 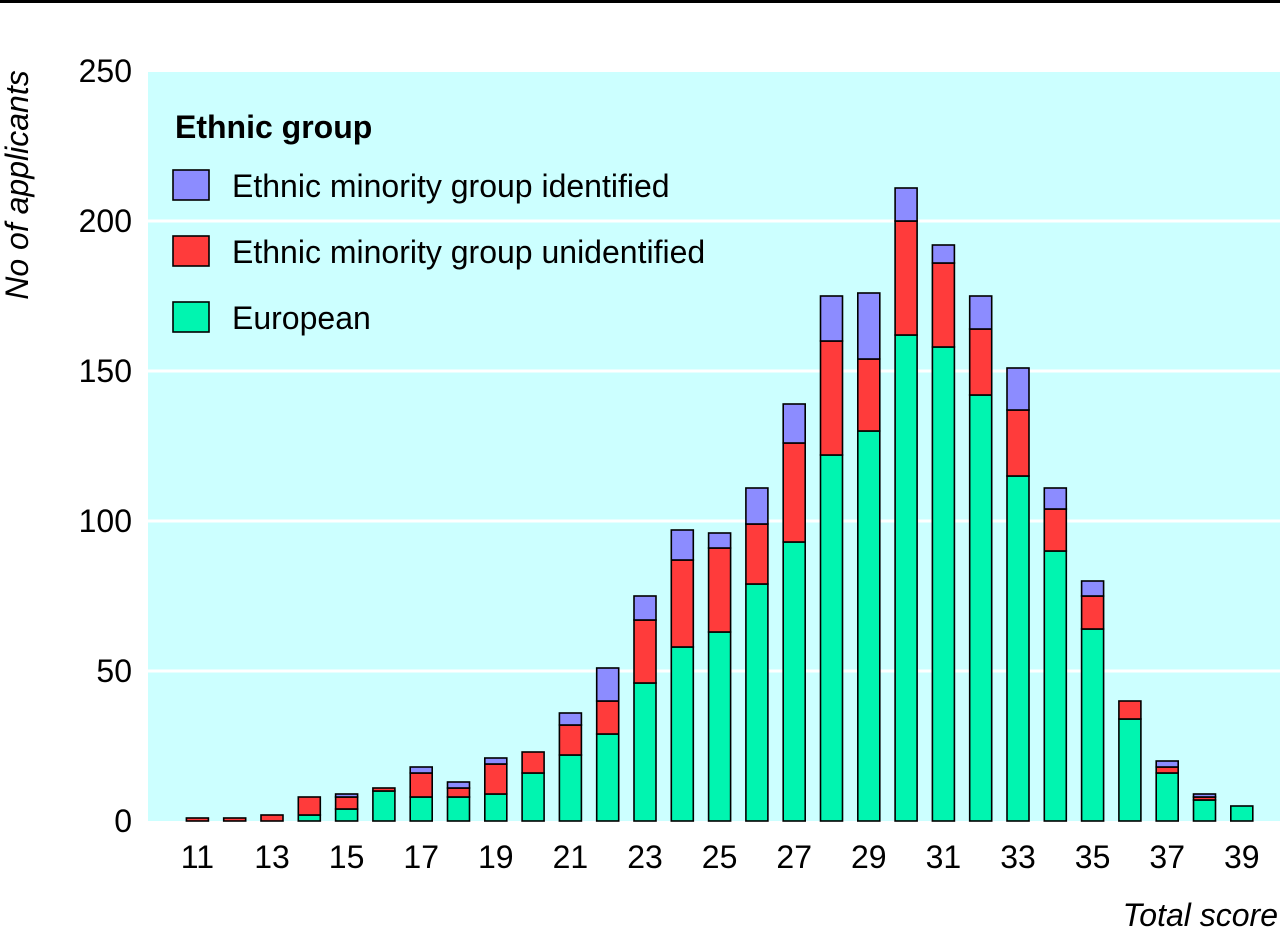 What do you see at coordinates (301, 318) in the screenshot?
I see `legend-label: European` at bounding box center [301, 318].